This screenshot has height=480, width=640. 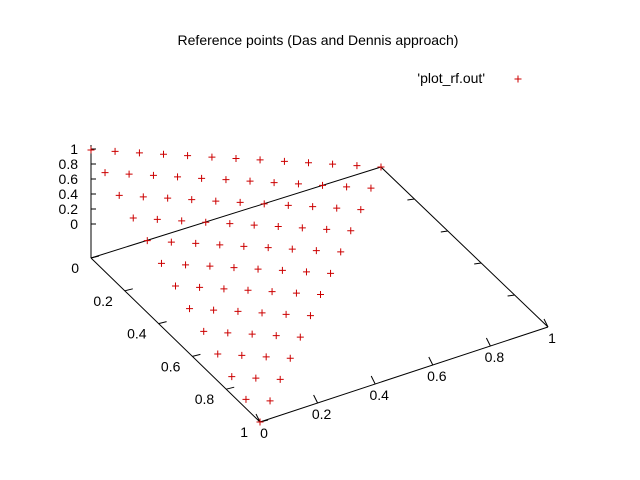 I want to click on y-tick-label: 0.2, so click(x=103, y=301).